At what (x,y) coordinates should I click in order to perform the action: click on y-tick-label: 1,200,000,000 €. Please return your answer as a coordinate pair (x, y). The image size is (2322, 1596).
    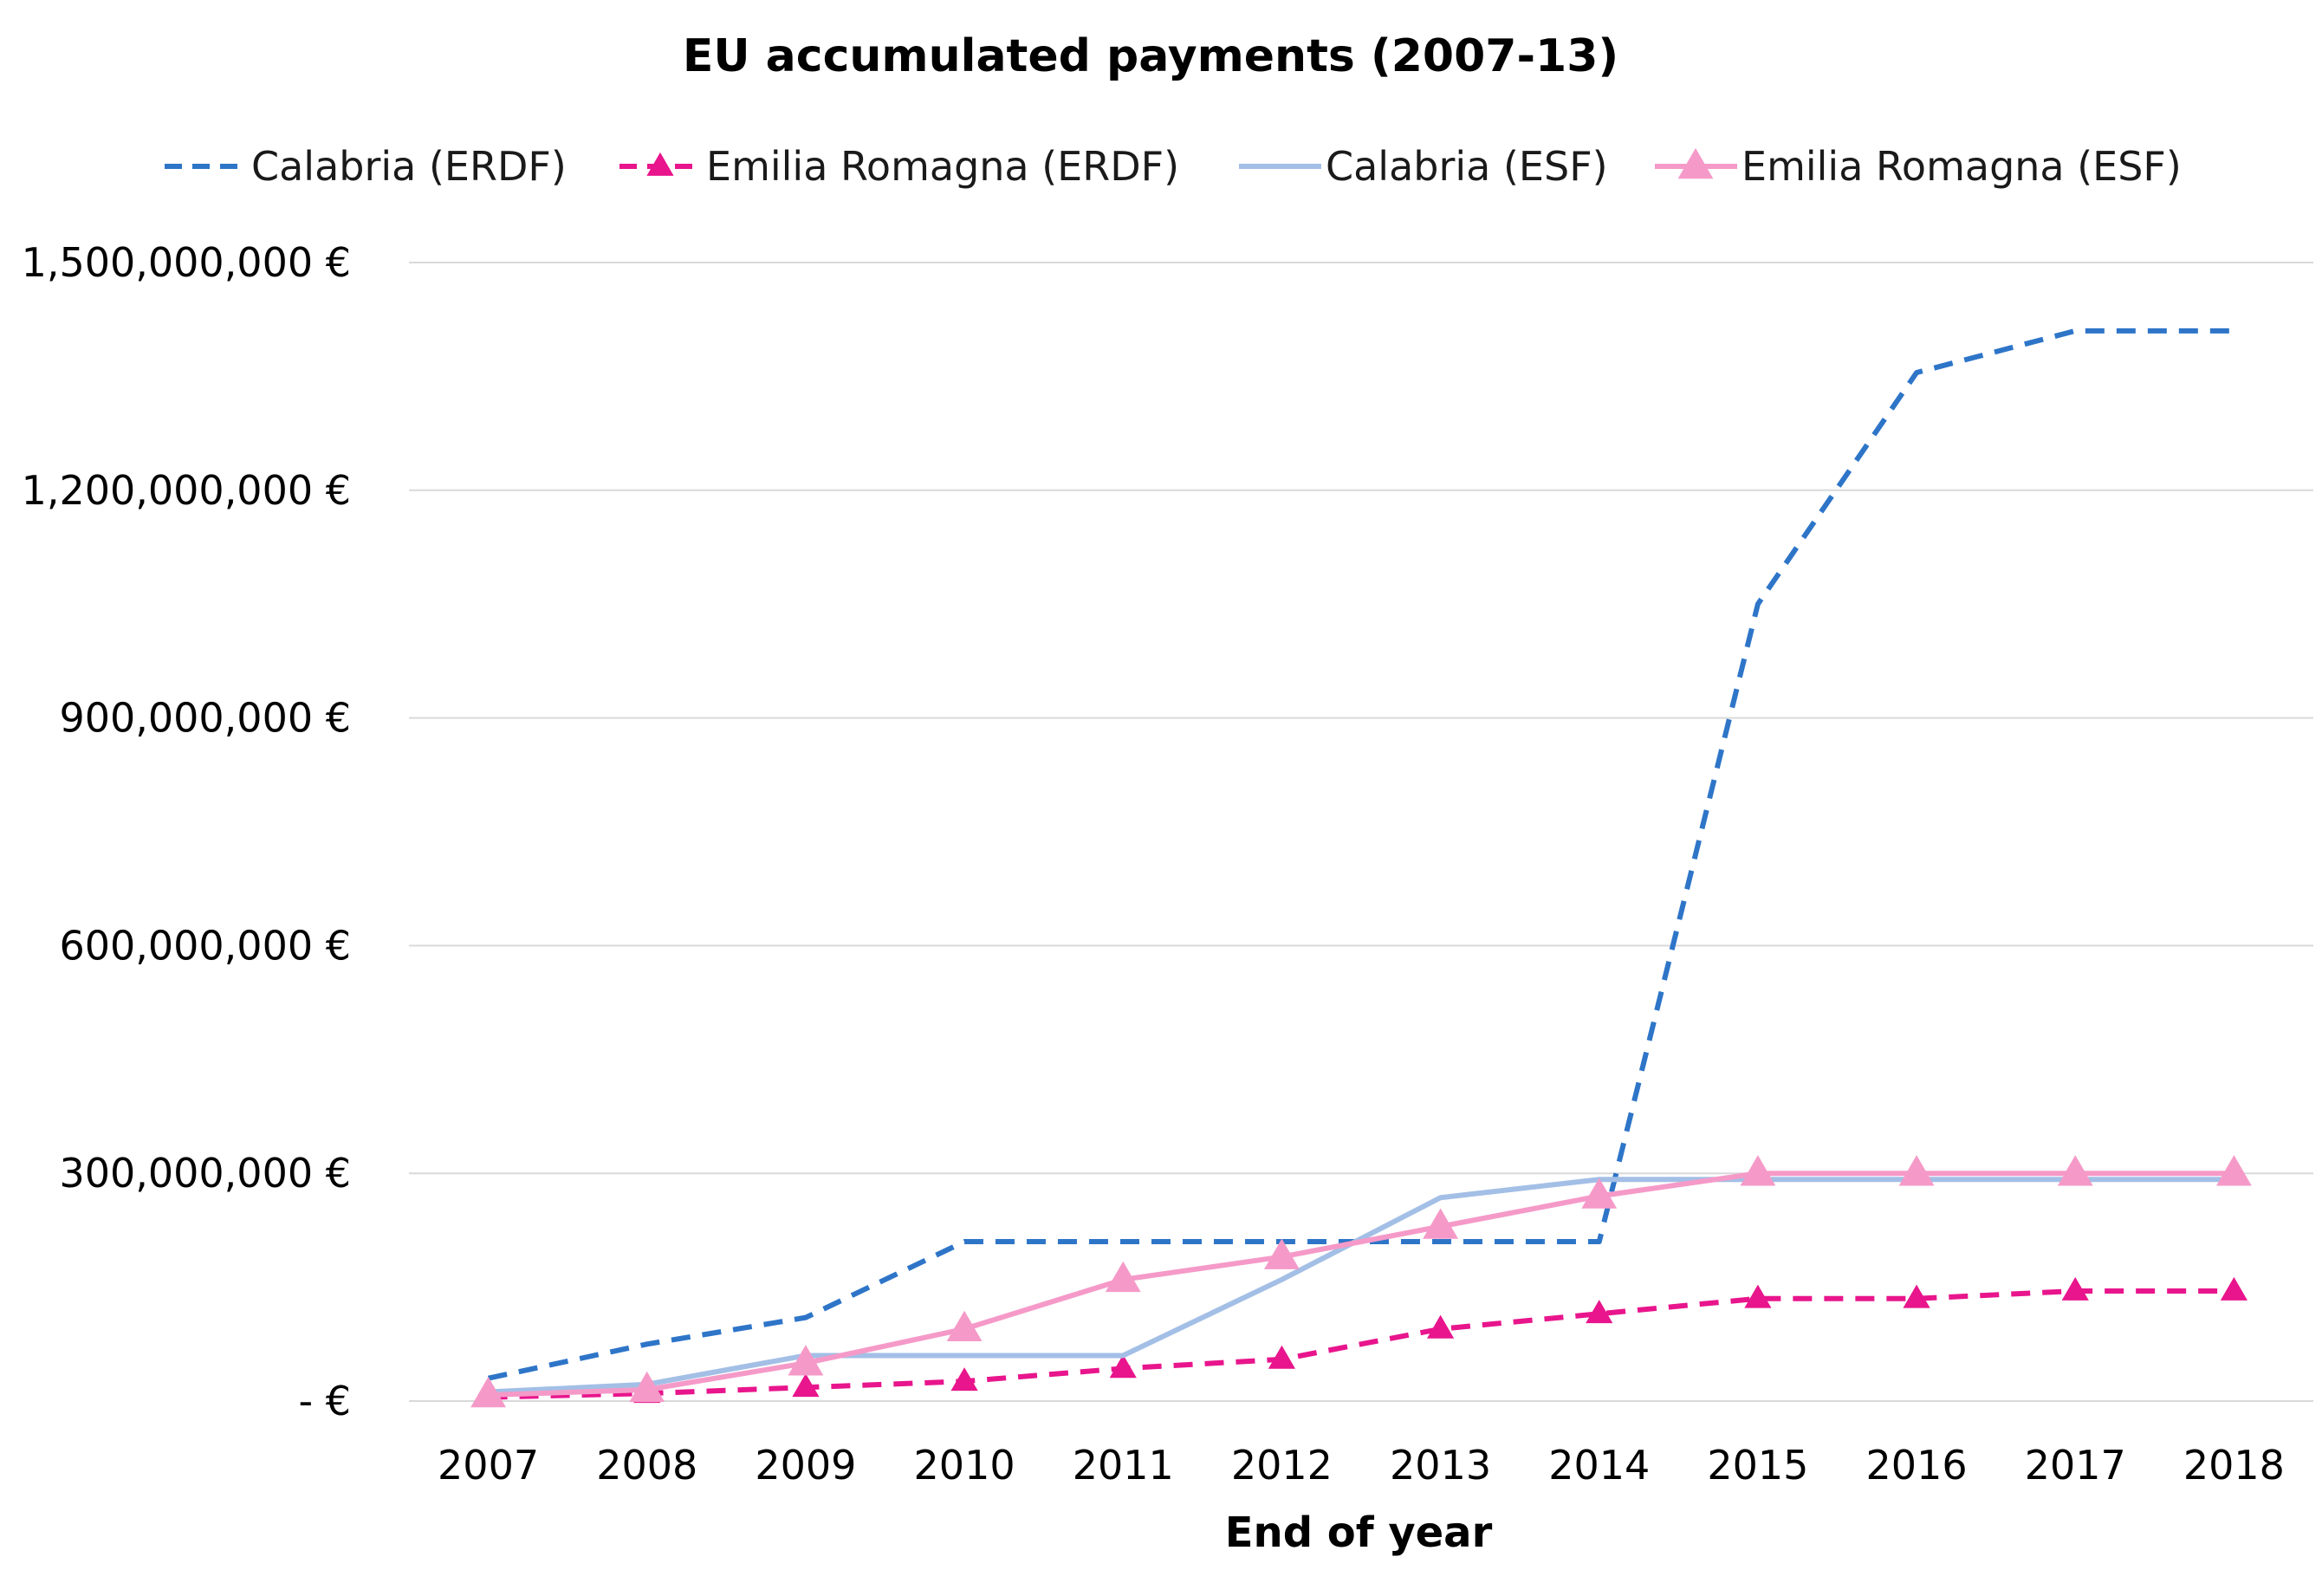
    Looking at the image, I should click on (186, 490).